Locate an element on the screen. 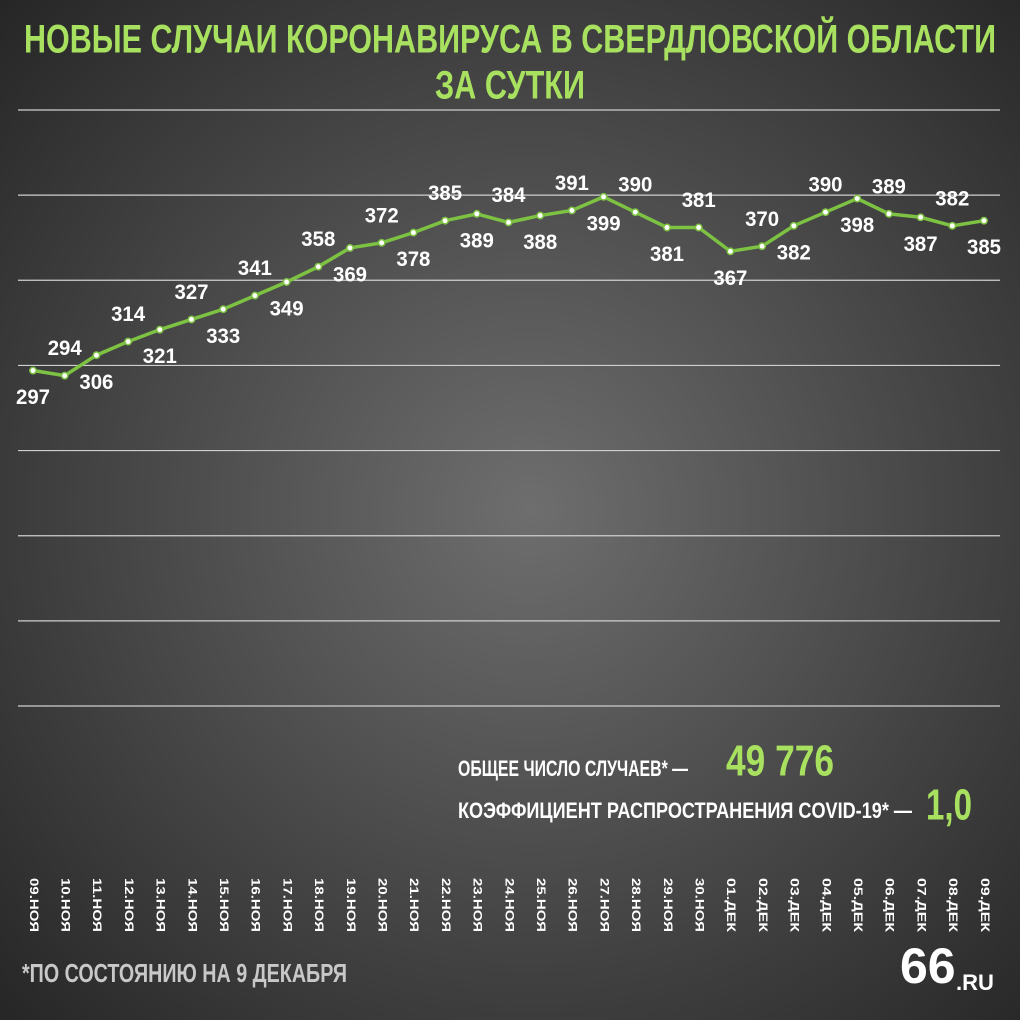  data-label: 372 is located at coordinates (382, 215).